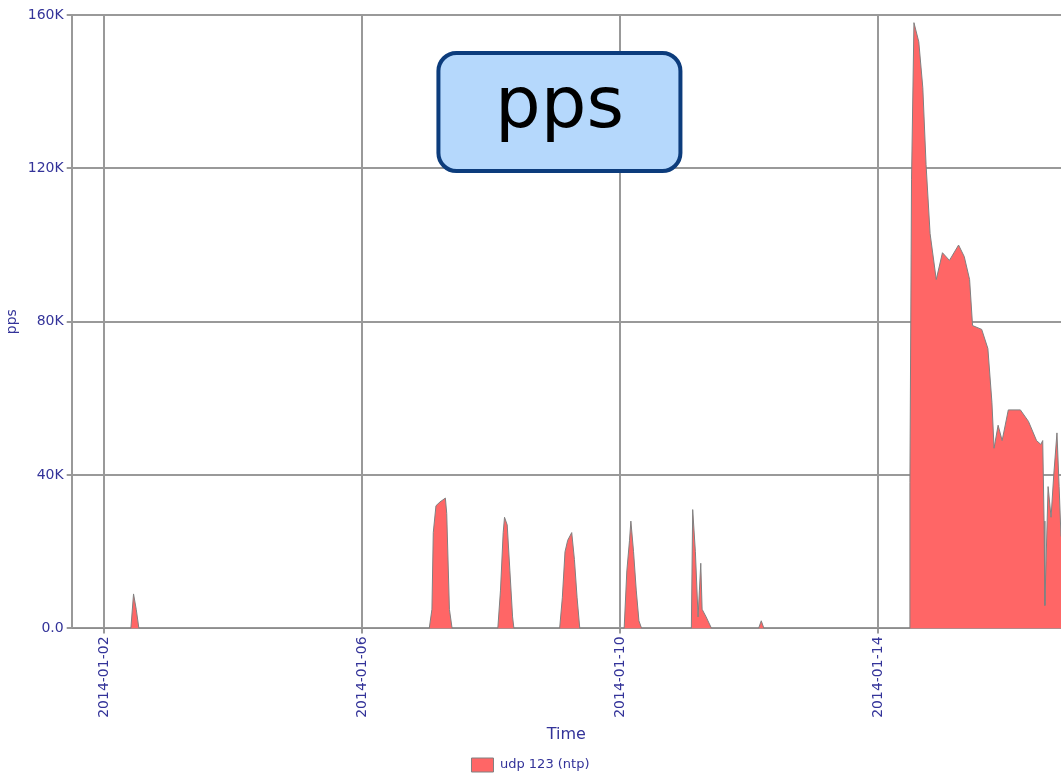 The height and width of the screenshot is (782, 1061). Describe the element at coordinates (559, 101) in the screenshot. I see `annotation: pps` at that location.